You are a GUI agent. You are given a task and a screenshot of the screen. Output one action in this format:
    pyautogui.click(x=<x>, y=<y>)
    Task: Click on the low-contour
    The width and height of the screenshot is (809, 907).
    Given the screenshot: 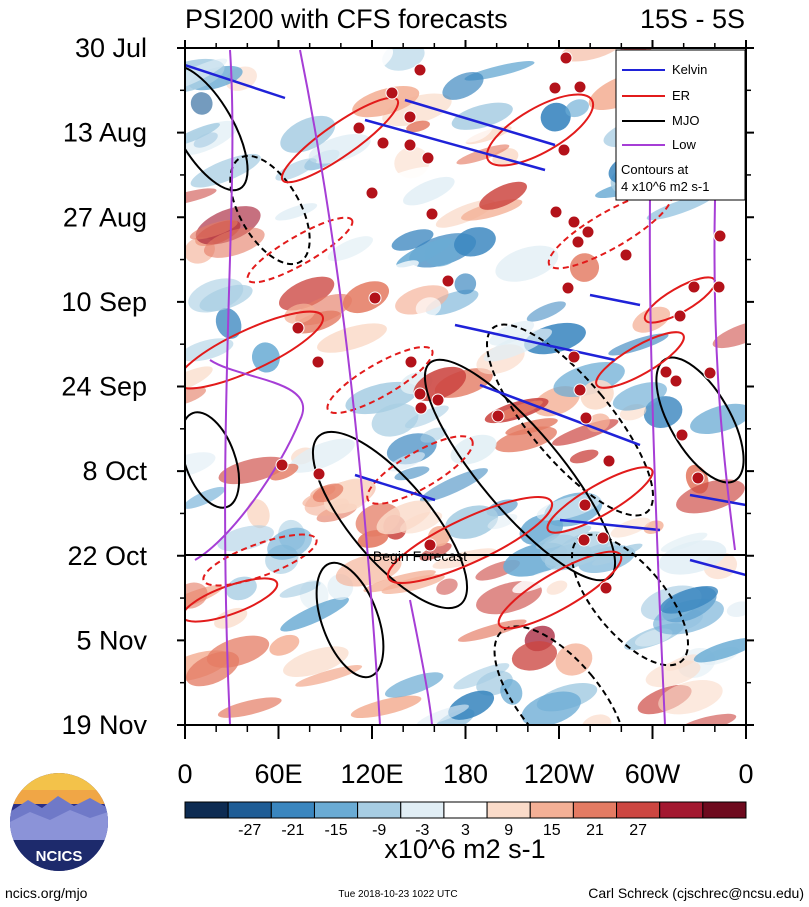 What is the action you would take?
    pyautogui.click(x=340, y=387)
    